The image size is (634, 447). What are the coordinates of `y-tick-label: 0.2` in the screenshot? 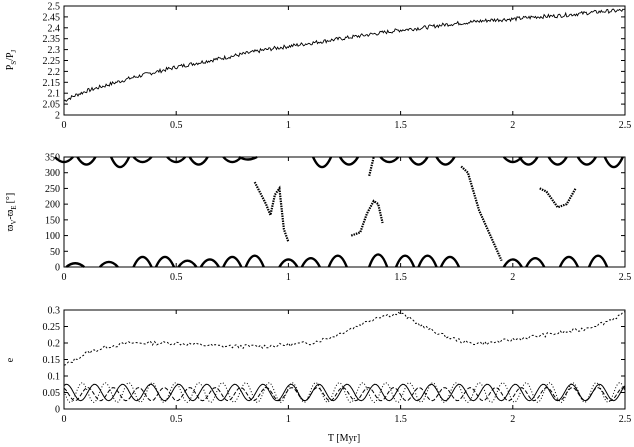 It's located at (54, 344).